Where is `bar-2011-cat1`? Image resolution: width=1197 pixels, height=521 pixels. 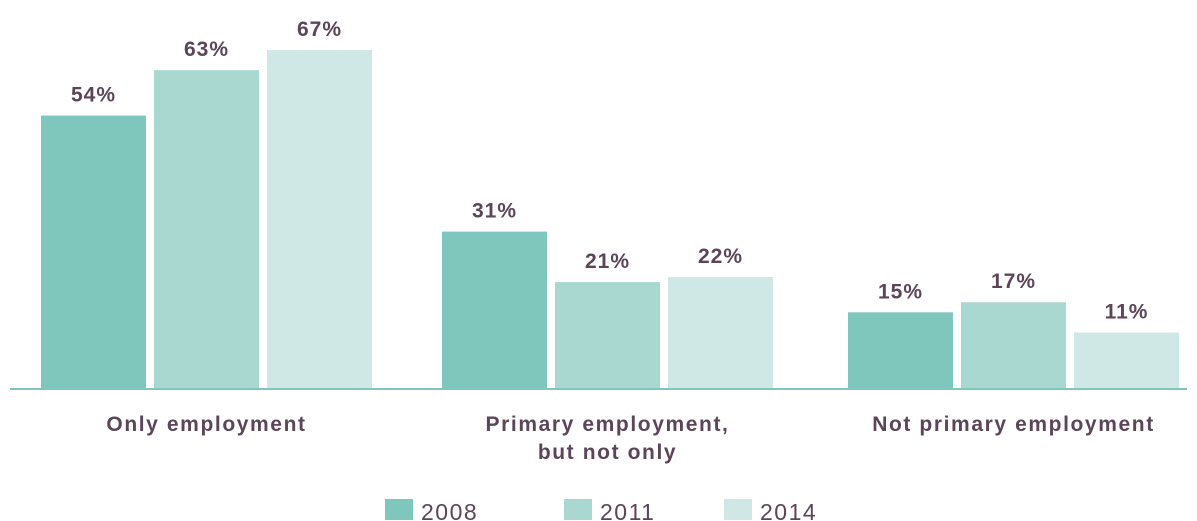
bar-2011-cat1 is located at coordinates (607, 335).